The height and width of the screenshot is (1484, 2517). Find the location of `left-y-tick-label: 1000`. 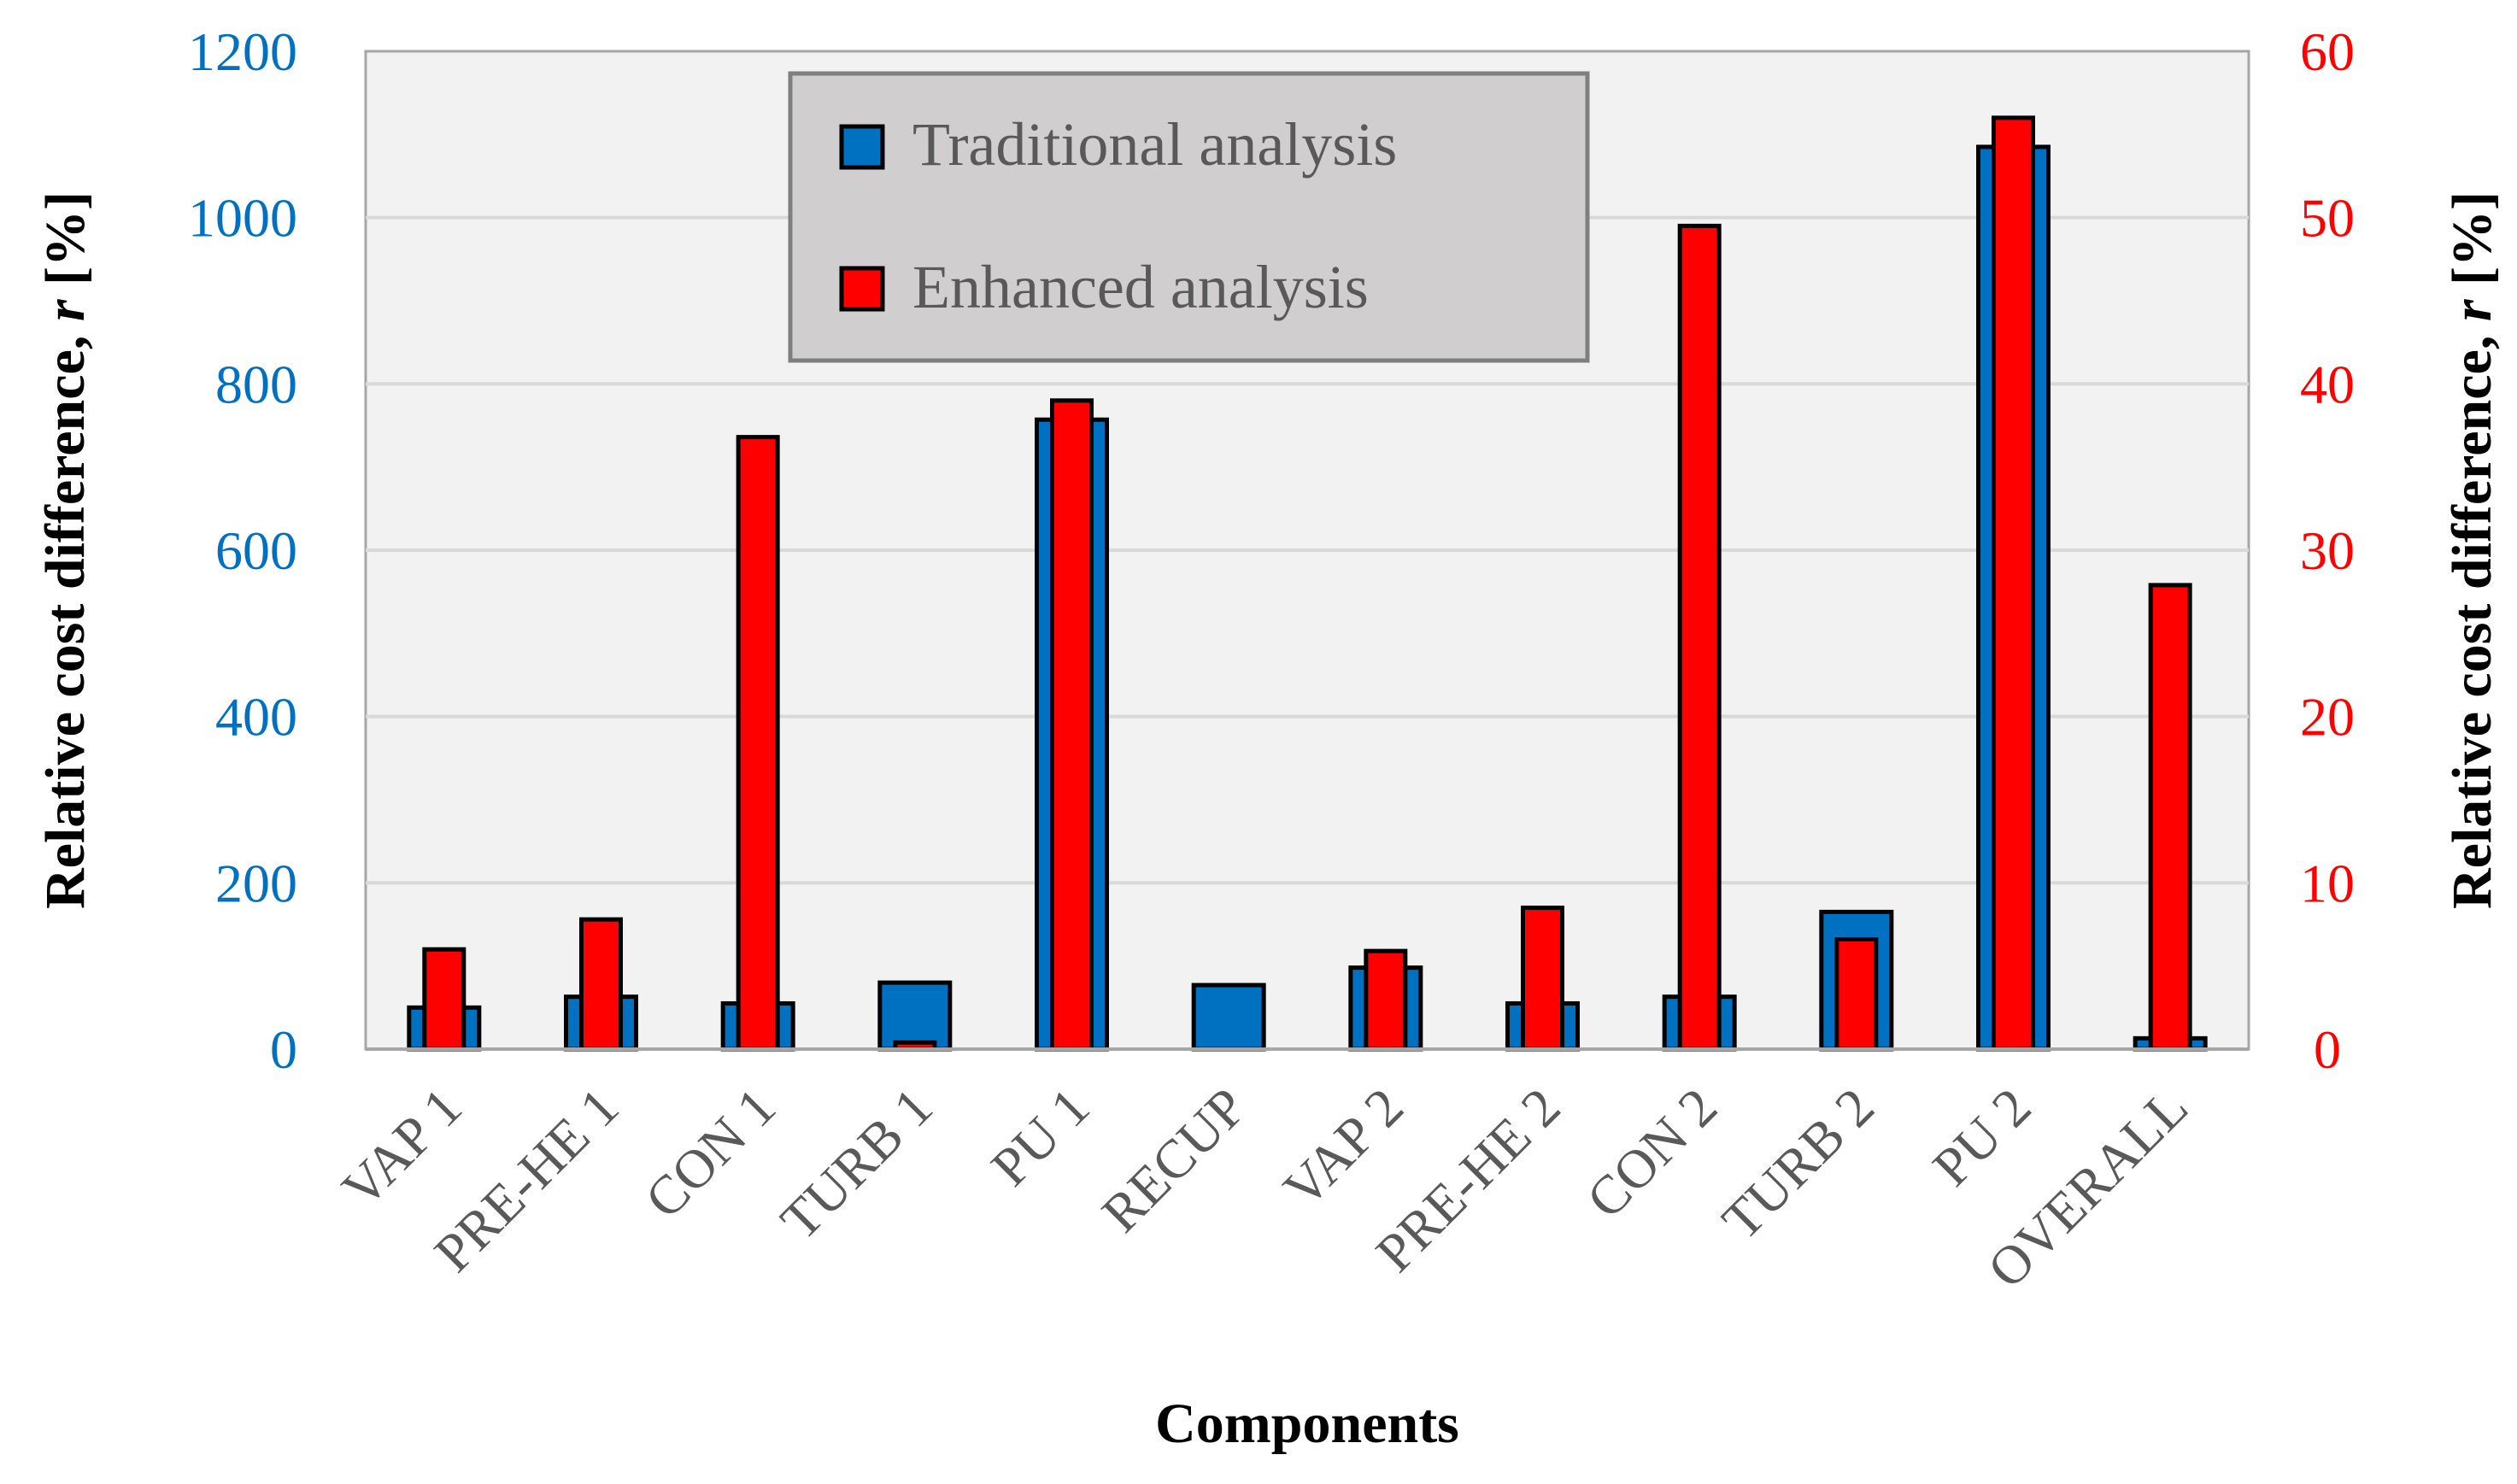

left-y-tick-label: 1000 is located at coordinates (242, 218).